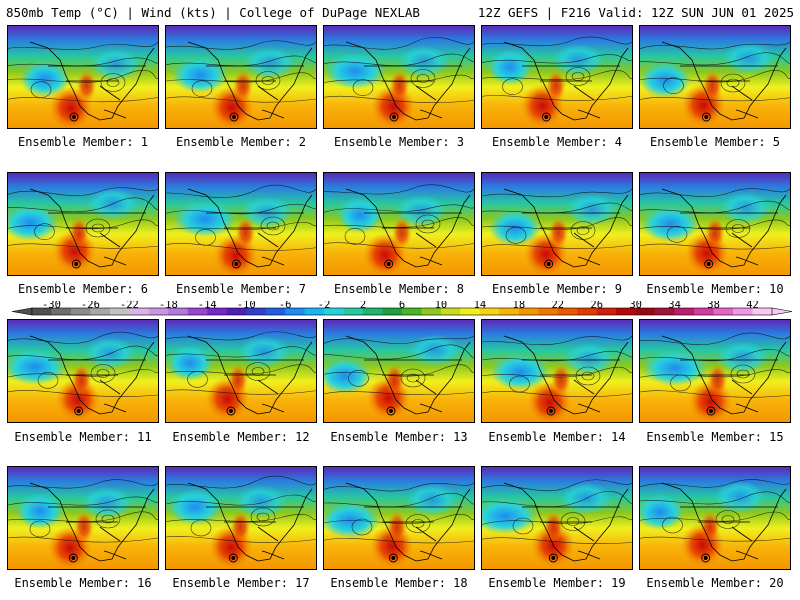 The width and height of the screenshot is (800, 600). What do you see at coordinates (557, 437) in the screenshot?
I see `ensemble-member-label: Ensemble Member: 14` at bounding box center [557, 437].